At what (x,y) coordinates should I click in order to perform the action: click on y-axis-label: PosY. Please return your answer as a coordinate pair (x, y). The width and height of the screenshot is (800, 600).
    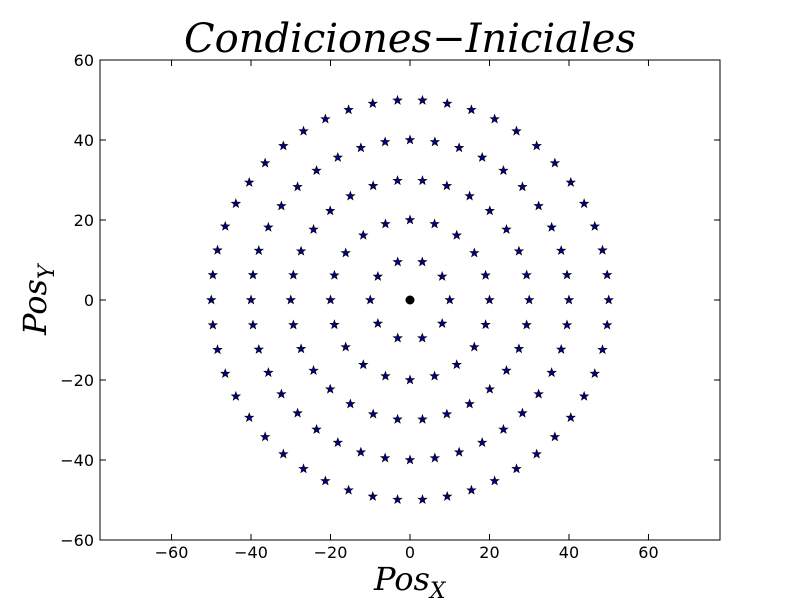
    Looking at the image, I should click on (38, 299).